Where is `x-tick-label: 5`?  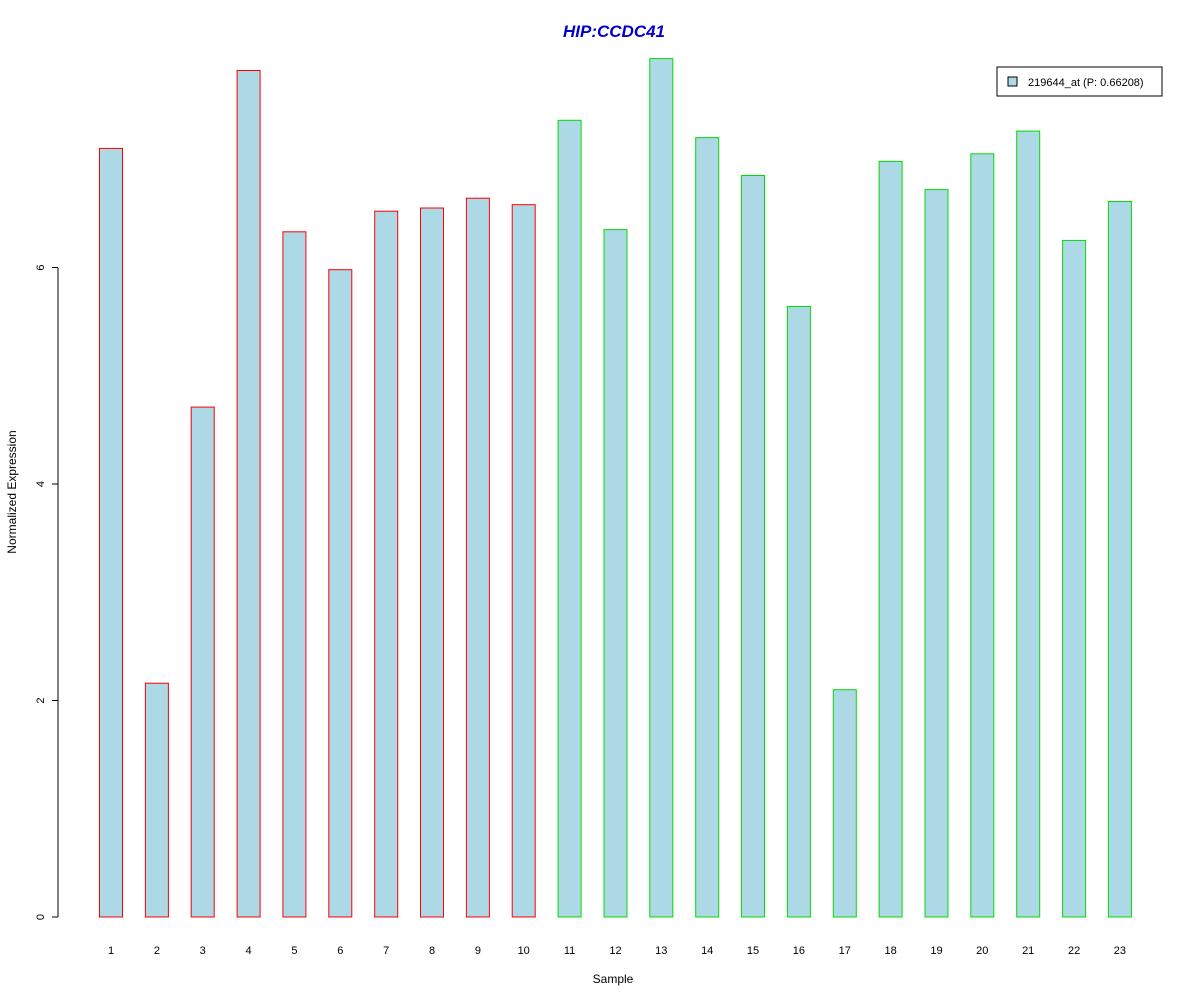 x-tick-label: 5 is located at coordinates (294, 951).